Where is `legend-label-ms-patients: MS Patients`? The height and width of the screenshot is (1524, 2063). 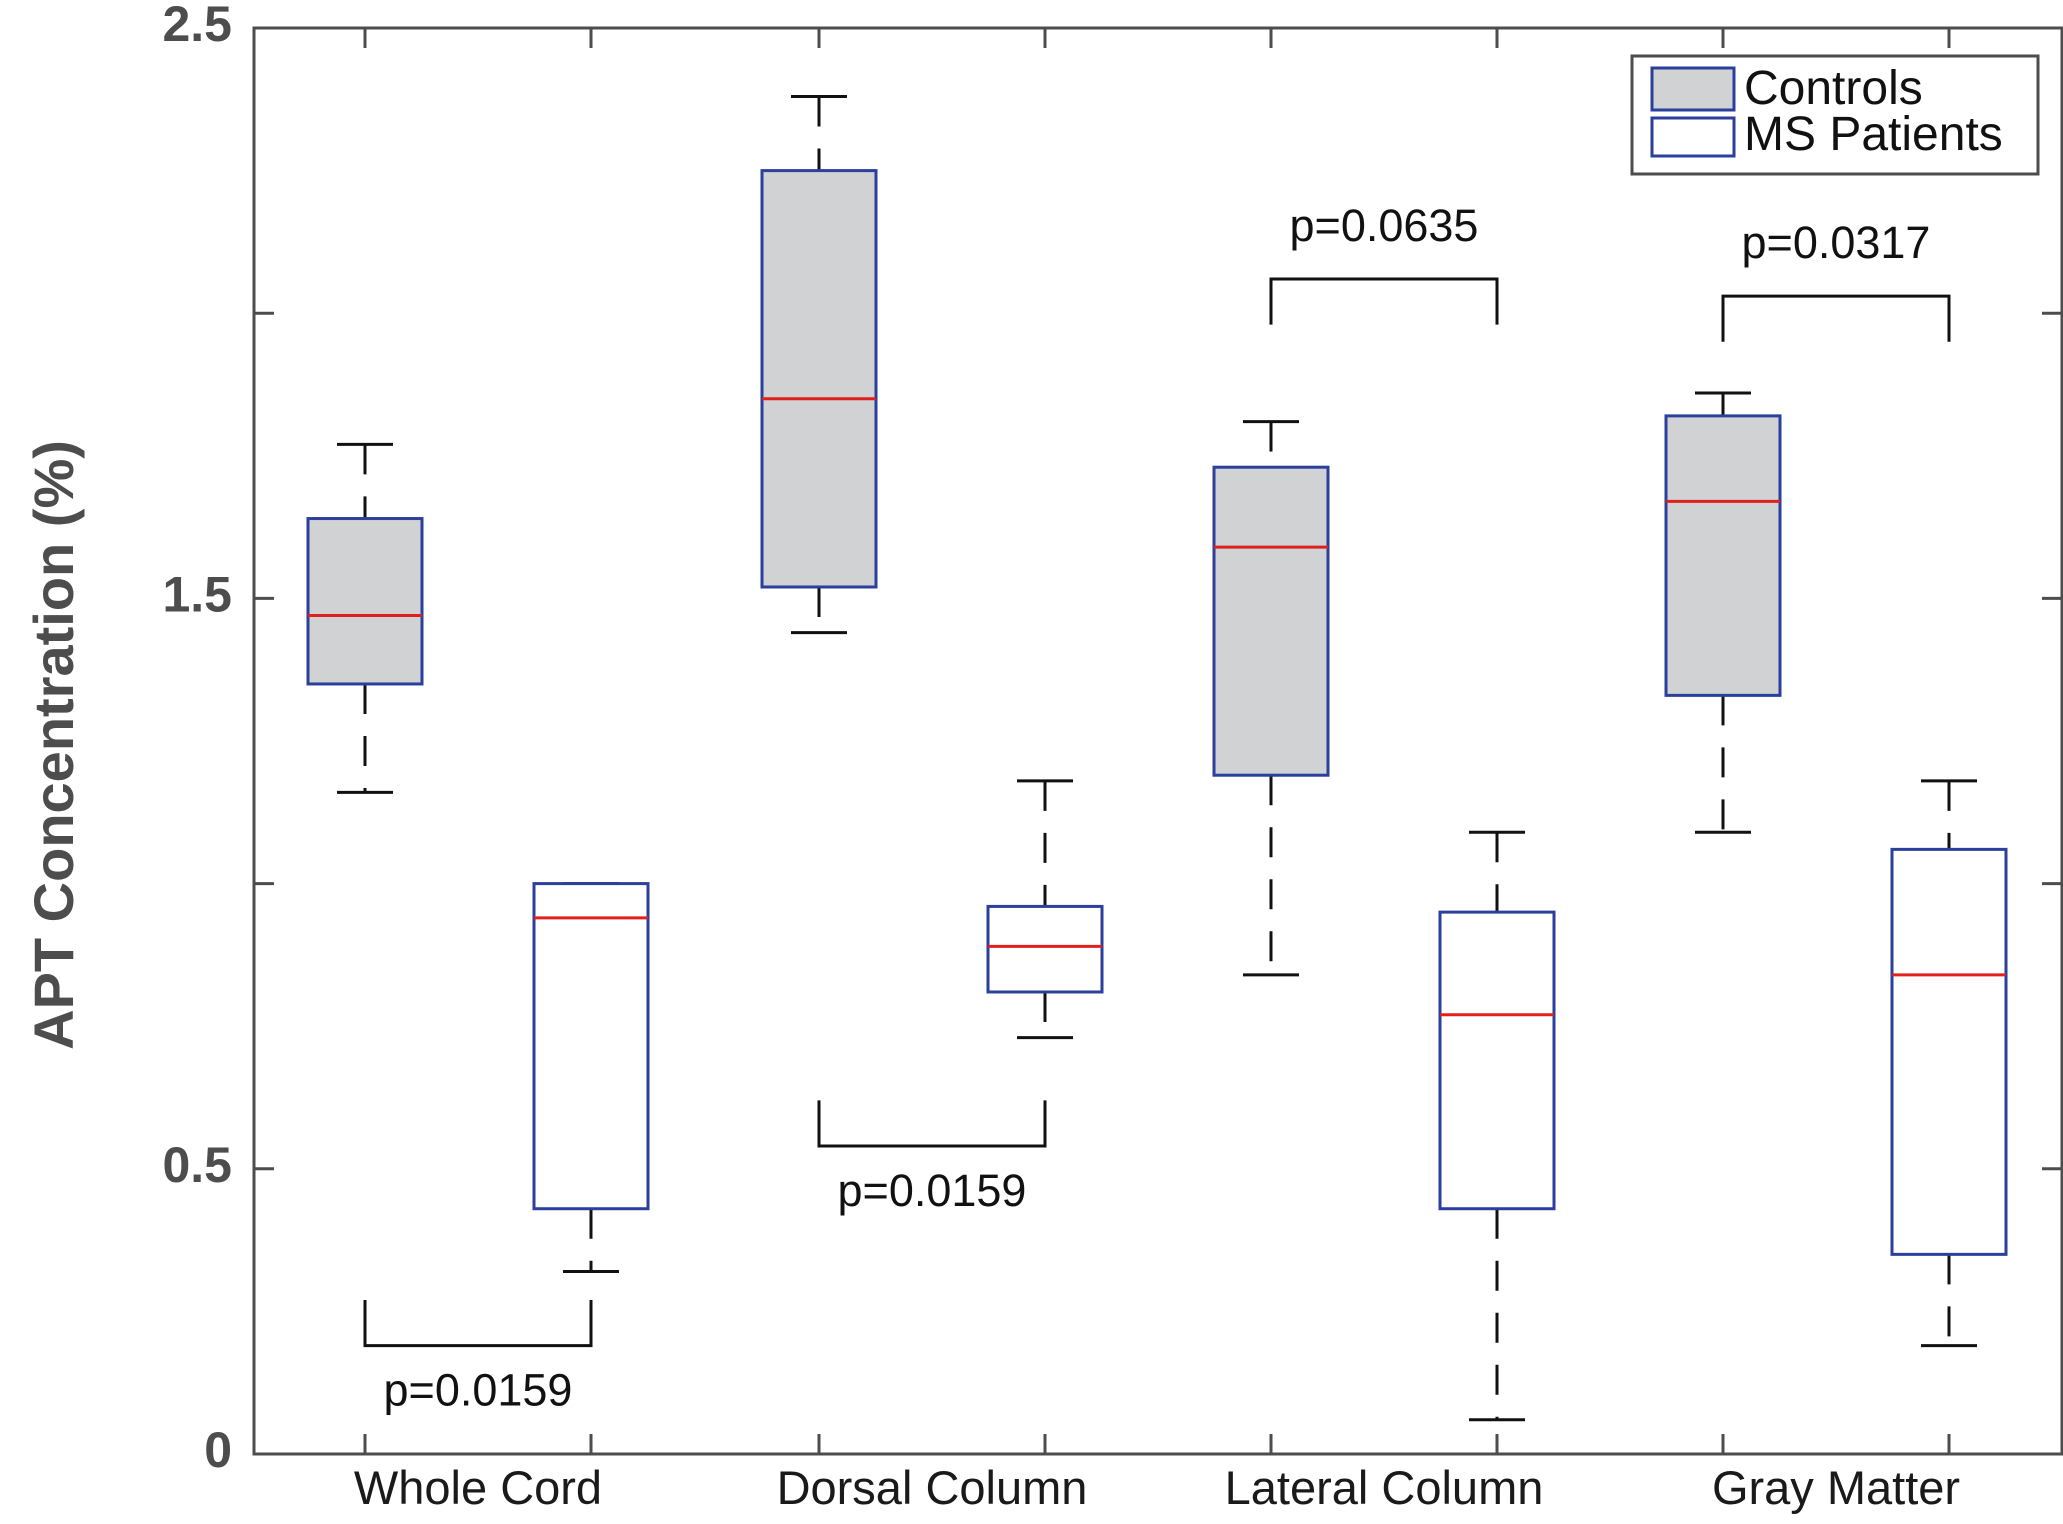
legend-label-ms-patients: MS Patients is located at coordinates (1873, 134).